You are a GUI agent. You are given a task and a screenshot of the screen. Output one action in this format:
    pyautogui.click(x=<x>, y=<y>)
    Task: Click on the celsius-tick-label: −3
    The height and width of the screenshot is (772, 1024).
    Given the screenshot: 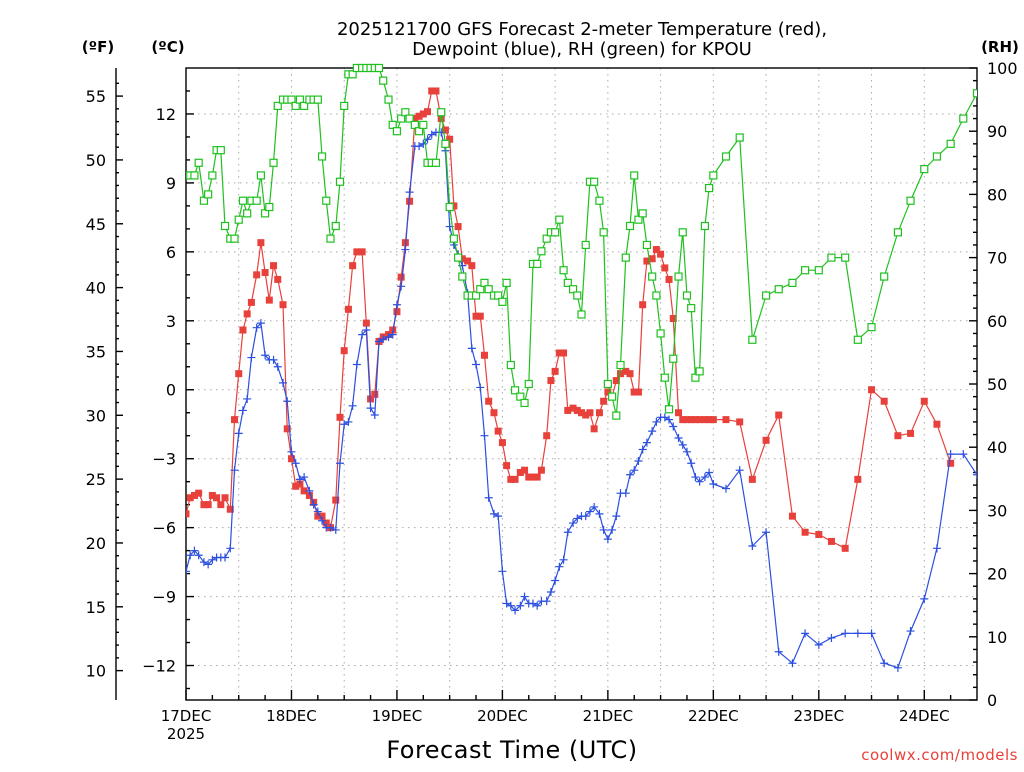 What is the action you would take?
    pyautogui.click(x=164, y=459)
    